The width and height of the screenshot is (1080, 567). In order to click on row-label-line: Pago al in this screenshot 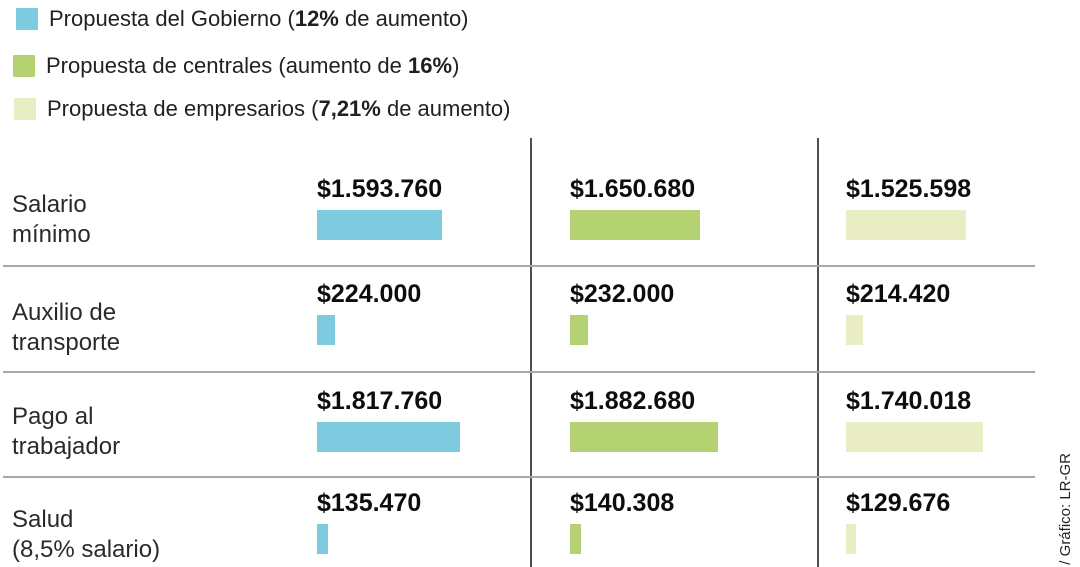, I will do `click(53, 416)`.